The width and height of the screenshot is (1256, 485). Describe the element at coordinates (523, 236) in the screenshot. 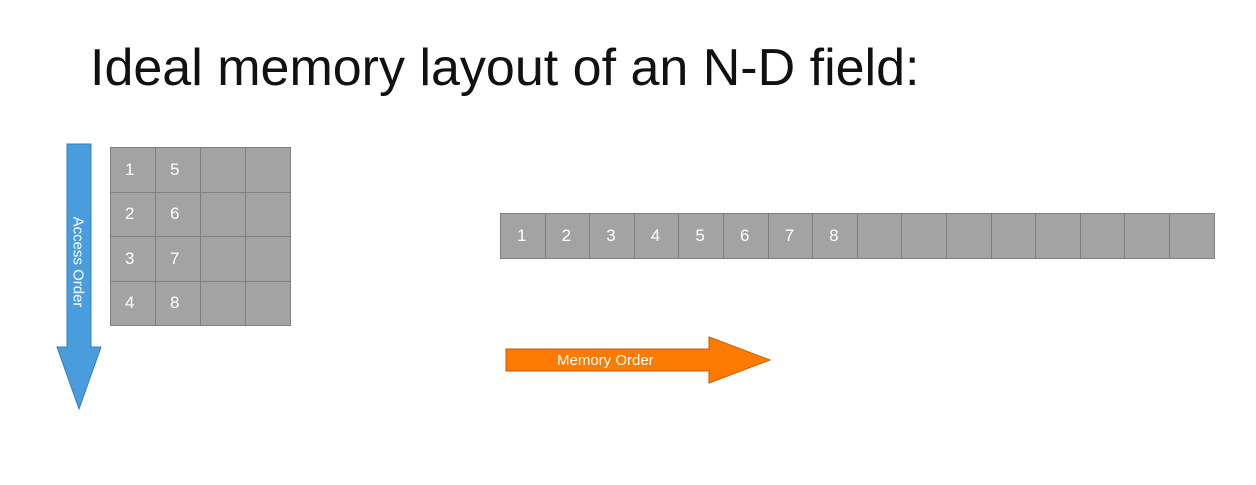

I see `memory-cell: 1` at that location.